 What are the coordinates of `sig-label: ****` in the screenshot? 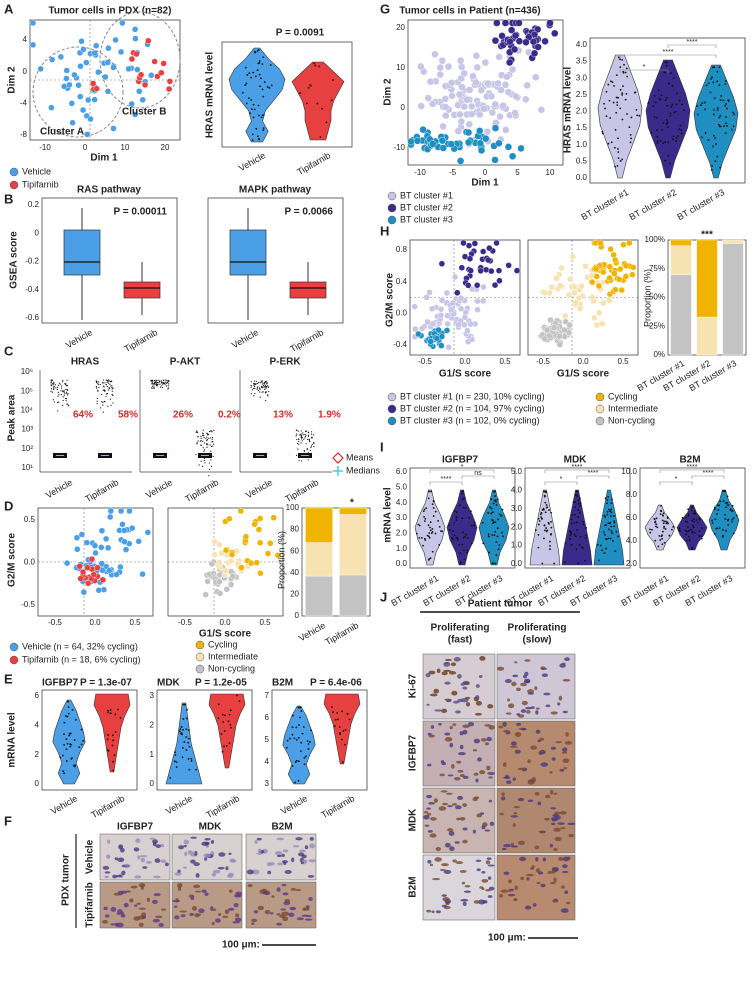 It's located at (692, 467).